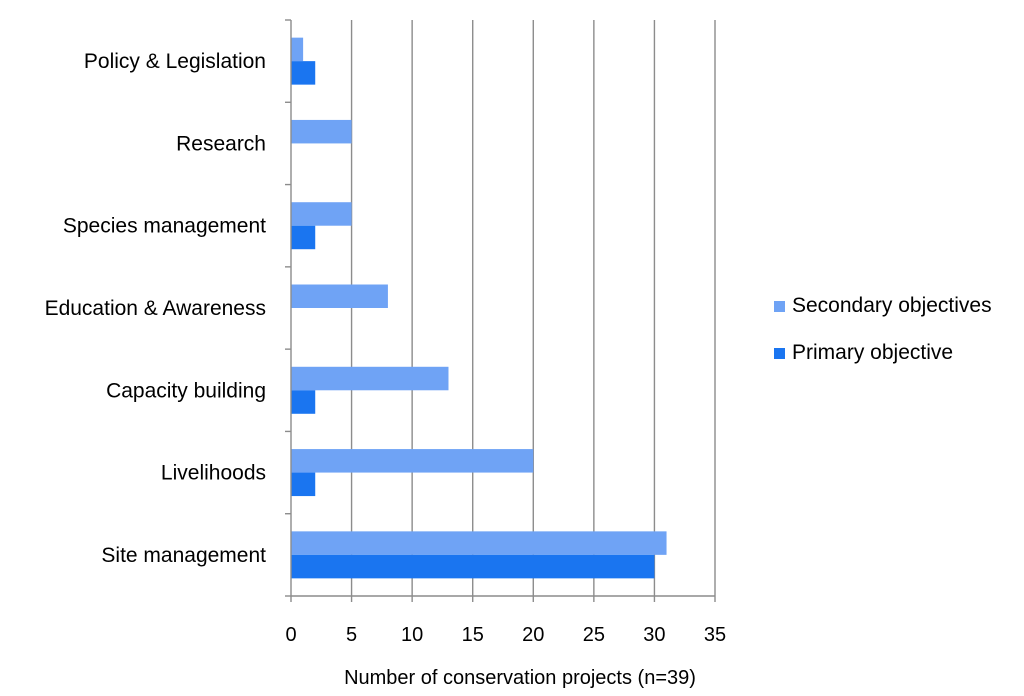 Image resolution: width=1024 pixels, height=696 pixels. Describe the element at coordinates (473, 635) in the screenshot. I see `x-tick-label: 15` at that location.